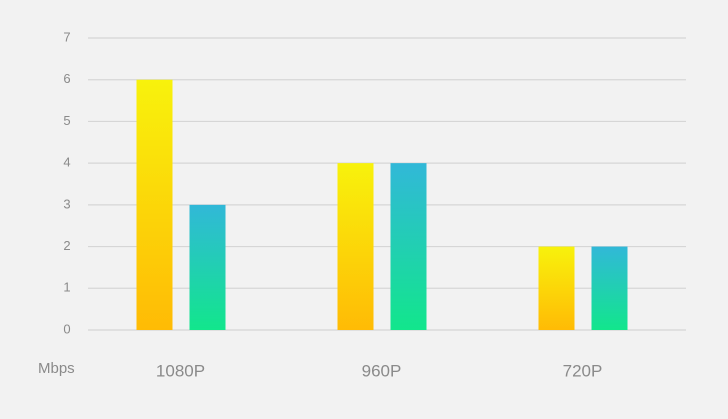  I want to click on y-tick-label: 0, so click(66, 328).